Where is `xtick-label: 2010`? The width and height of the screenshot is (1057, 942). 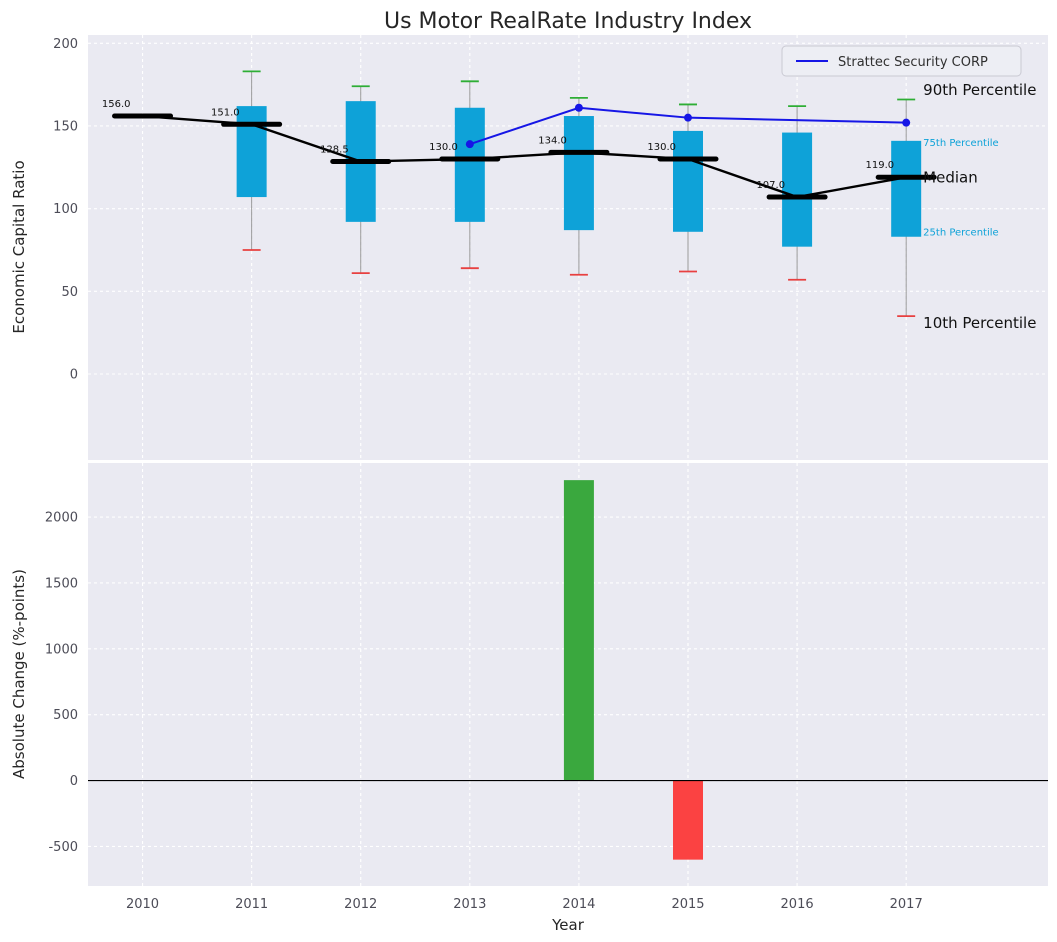 xtick-label: 2010 is located at coordinates (142, 904).